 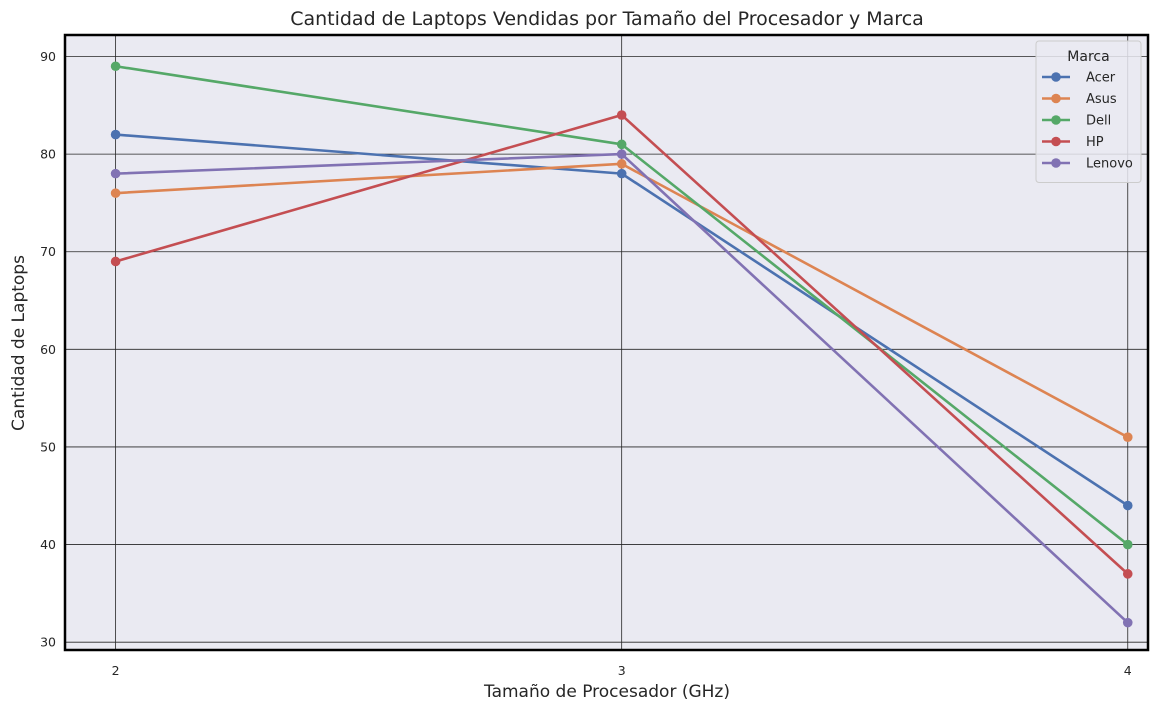 I want to click on legend-item-dell: Dell, so click(x=1076, y=121).